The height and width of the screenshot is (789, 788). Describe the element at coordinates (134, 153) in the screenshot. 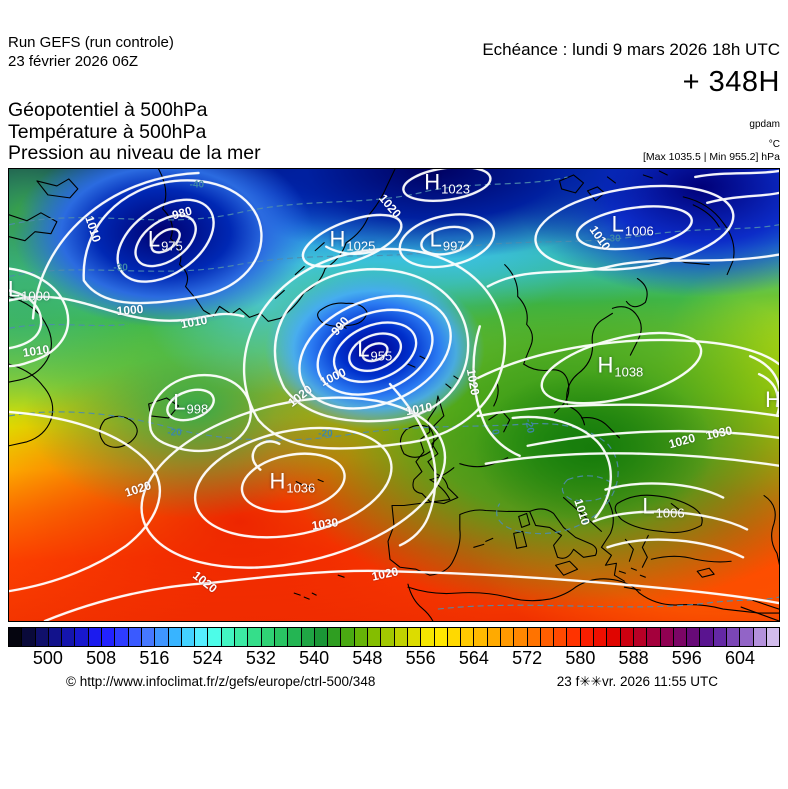

I see `field-title-pressure: Pression au niveau de la mer` at that location.